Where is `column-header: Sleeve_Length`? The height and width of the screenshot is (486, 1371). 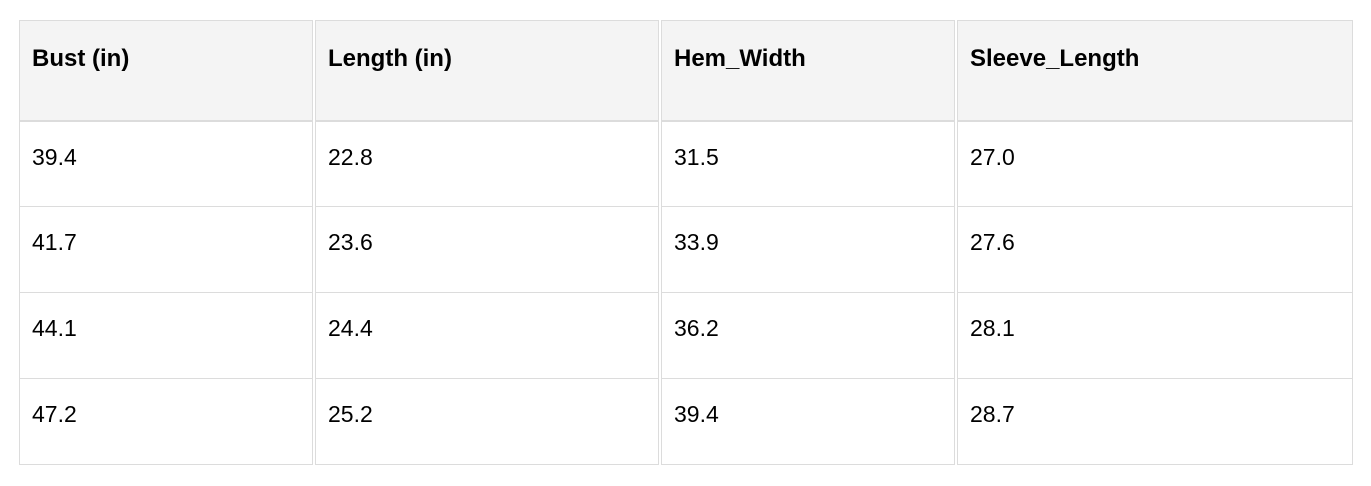 column-header: Sleeve_Length is located at coordinates (1155, 70).